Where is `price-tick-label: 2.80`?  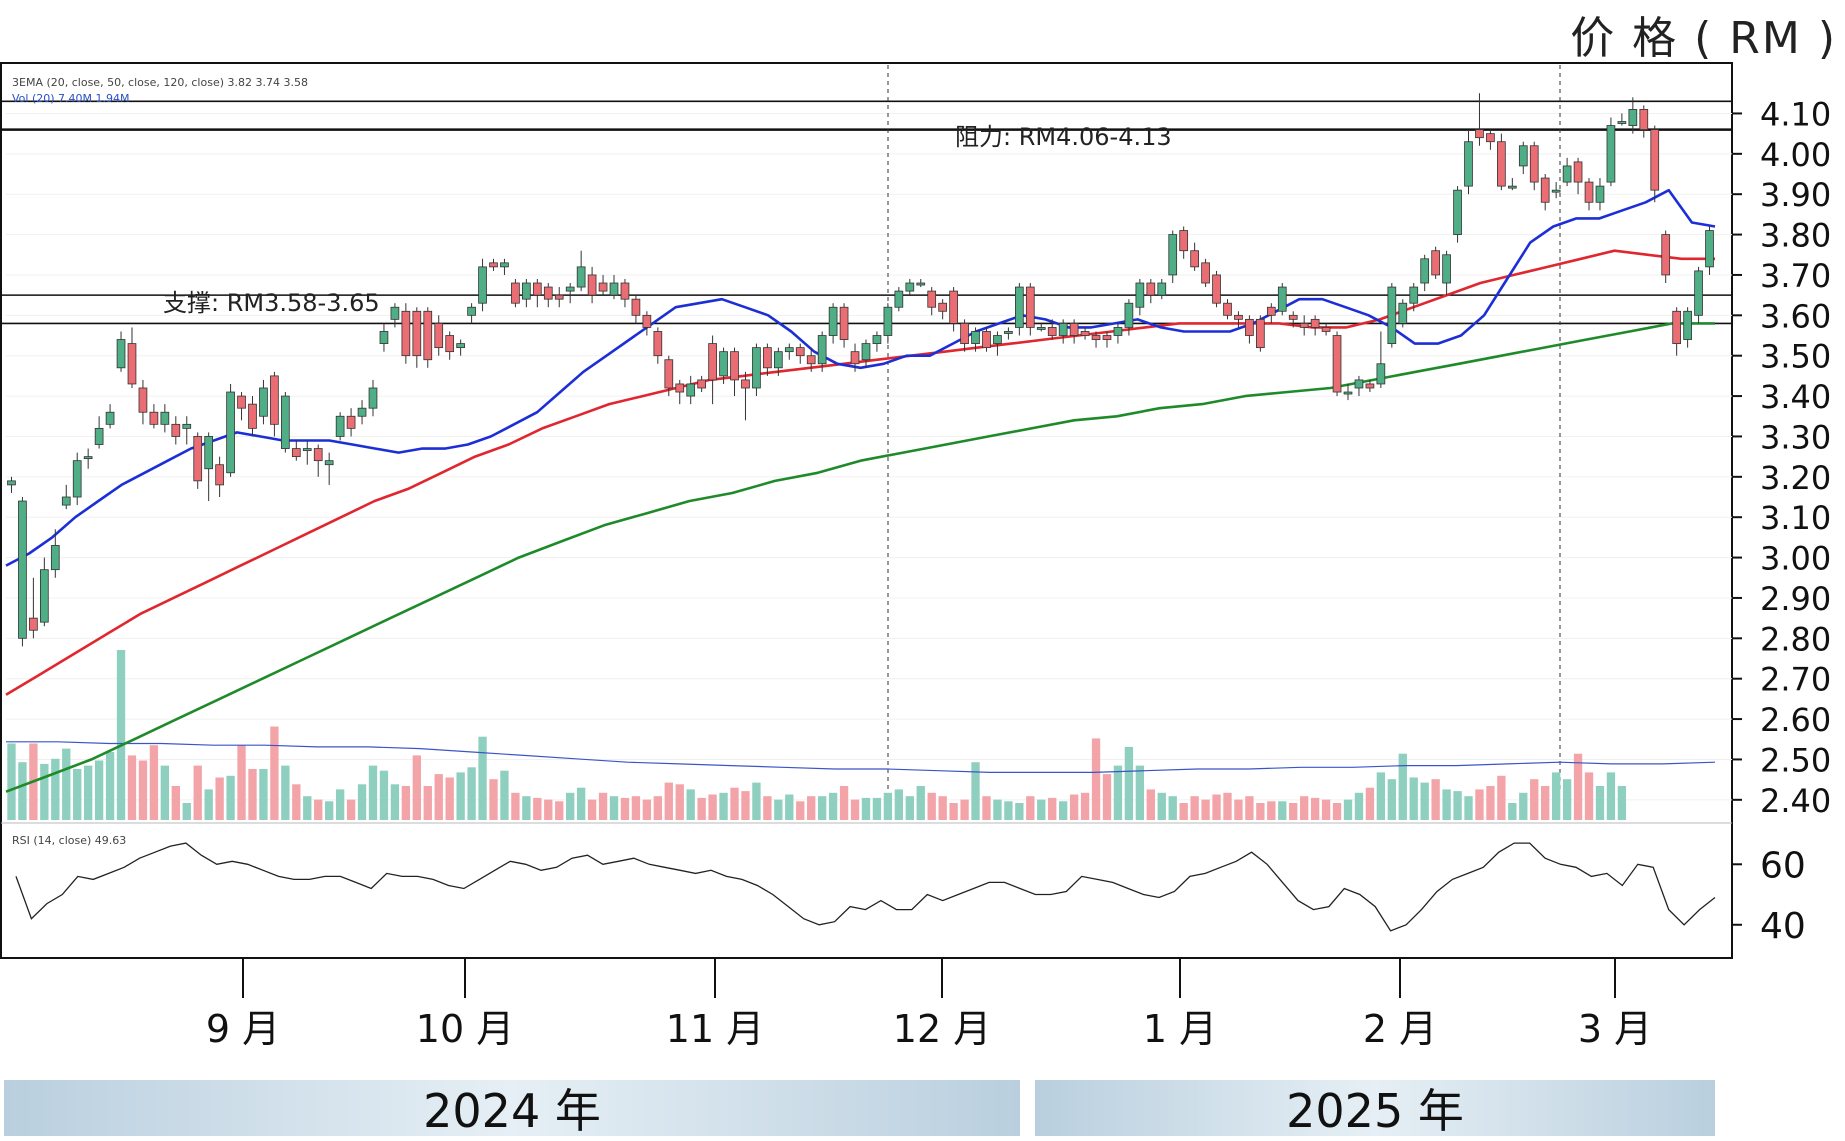 price-tick-label: 2.80 is located at coordinates (1795, 639).